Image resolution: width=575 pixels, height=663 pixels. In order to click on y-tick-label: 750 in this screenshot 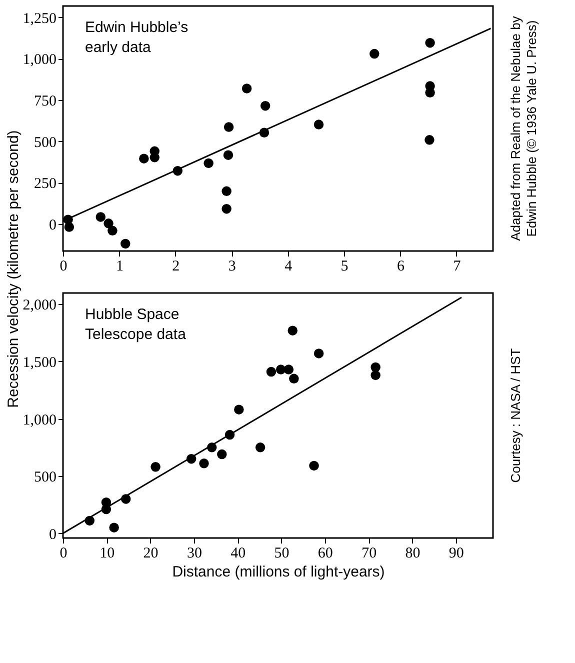, I will do `click(45, 102)`.